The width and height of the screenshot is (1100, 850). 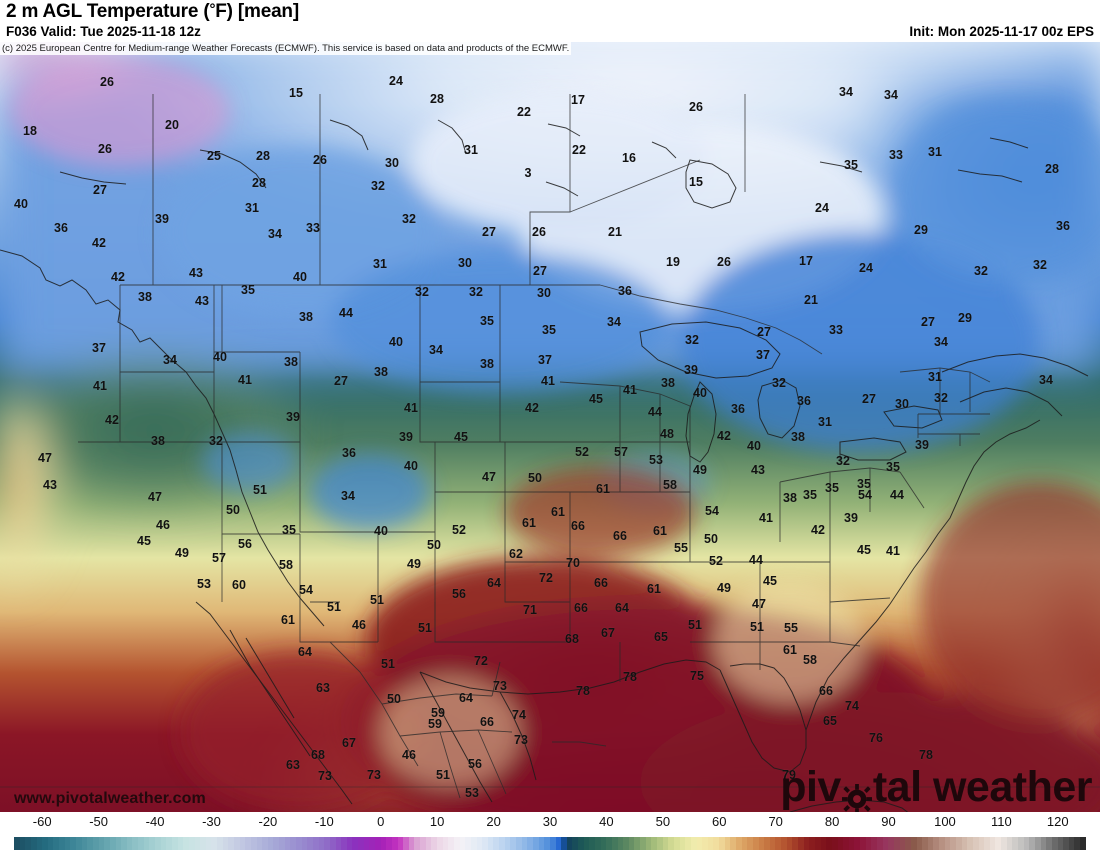 I want to click on colorbar-tick-label: -20, so click(x=268, y=821).